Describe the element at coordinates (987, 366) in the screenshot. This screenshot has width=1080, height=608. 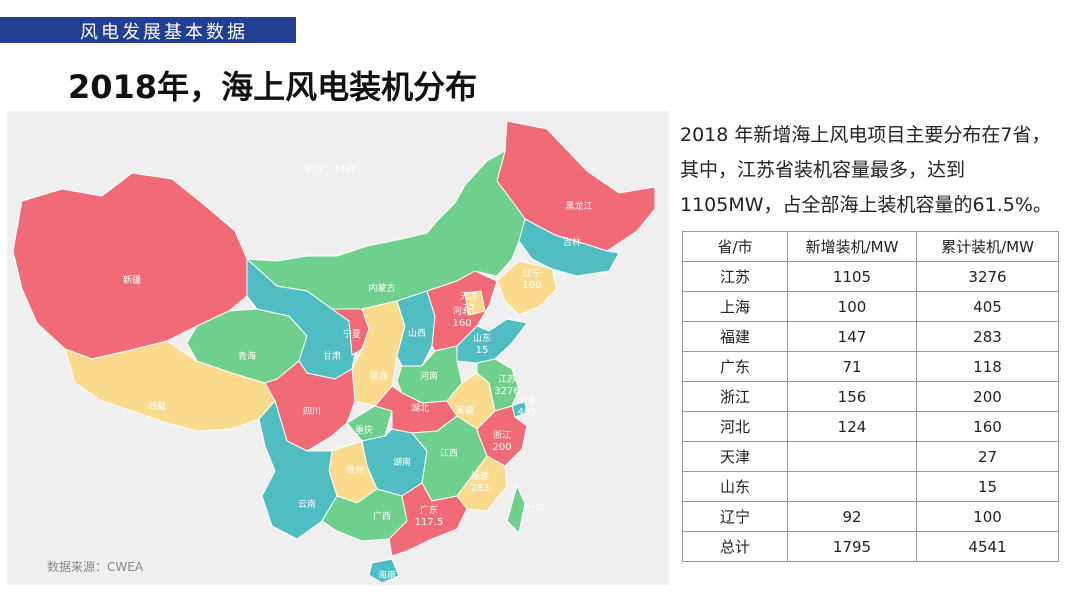
I see `table-cell: 118` at that location.